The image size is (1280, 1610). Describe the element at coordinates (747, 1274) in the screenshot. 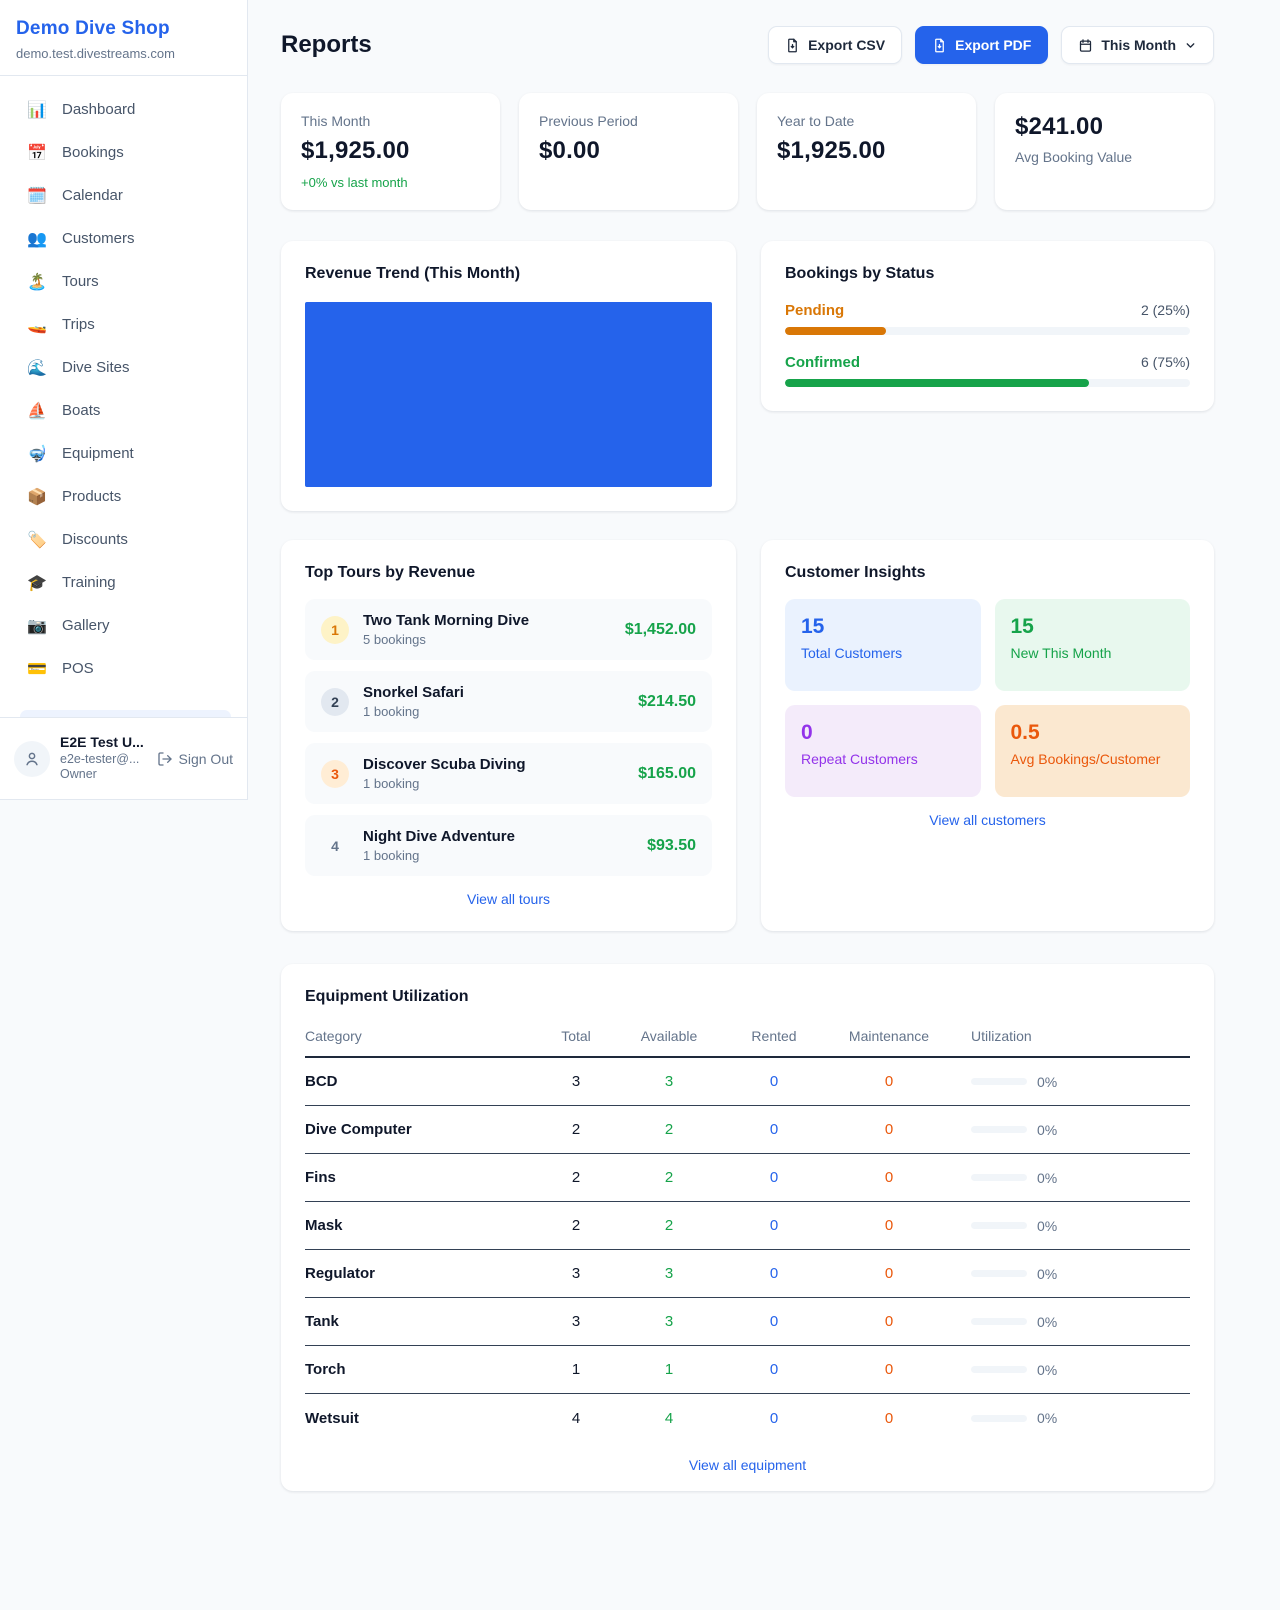

I see `table-row: Regulator 3 3 0 0 0%` at that location.